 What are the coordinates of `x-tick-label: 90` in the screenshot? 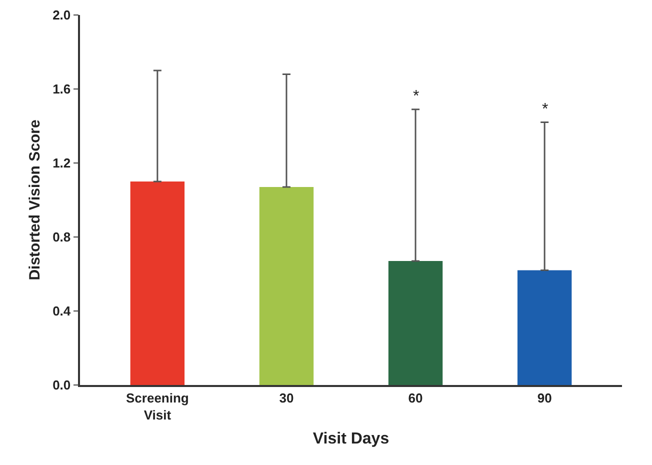 It's located at (544, 398).